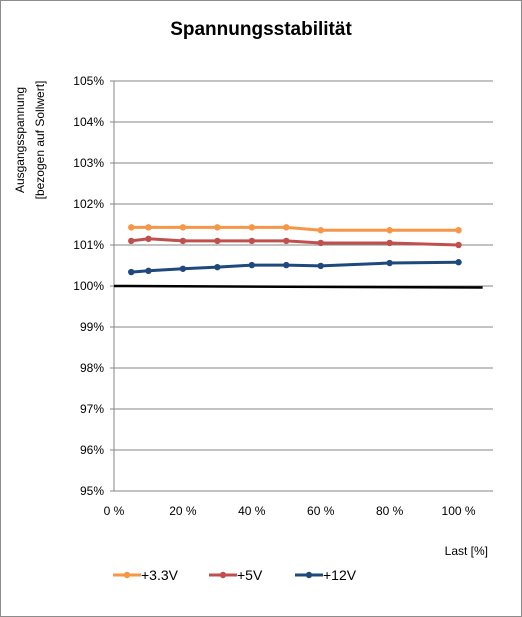  What do you see at coordinates (92, 368) in the screenshot?
I see `y-tick-label: 98%` at bounding box center [92, 368].